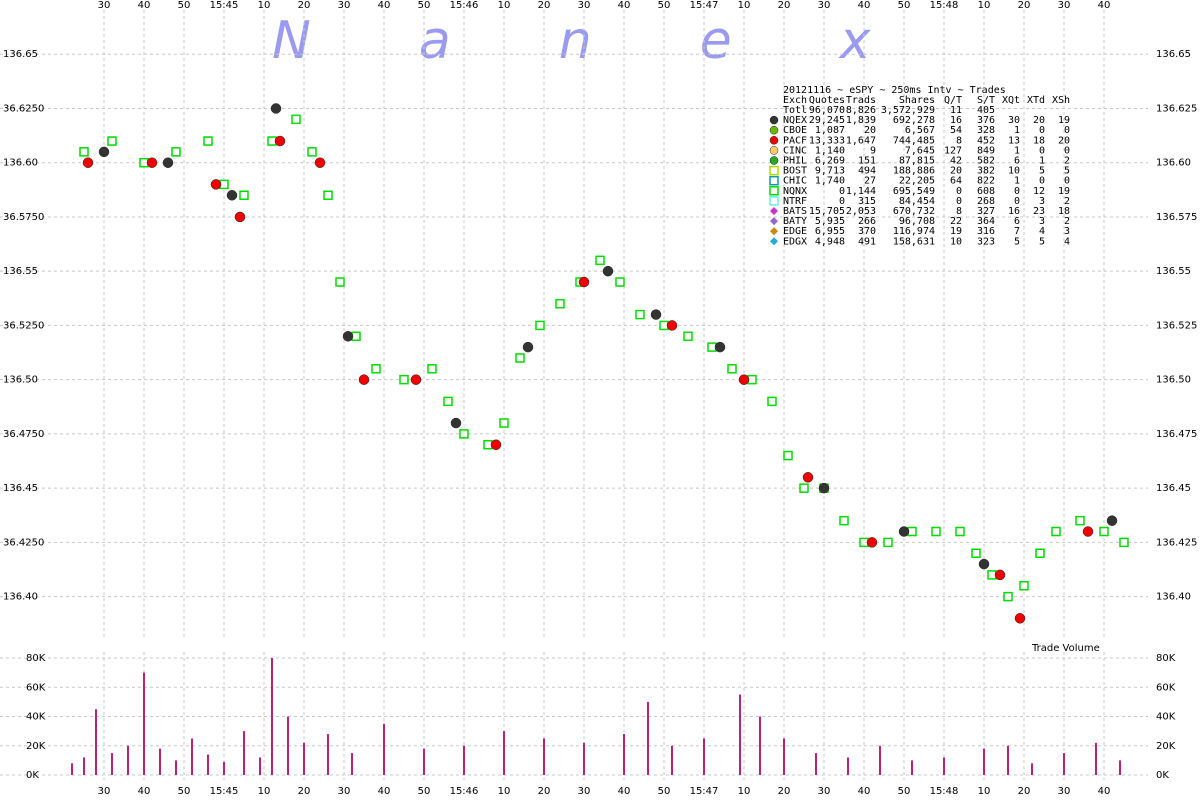 This screenshot has width=1200, height=800. What do you see at coordinates (956, 130) in the screenshot?
I see `legend-cell: 54` at bounding box center [956, 130].